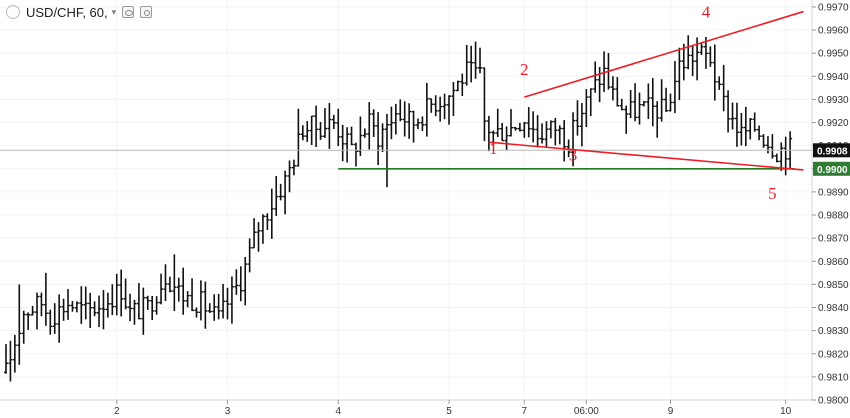 The height and width of the screenshot is (418, 850). Describe the element at coordinates (146, 12) in the screenshot. I see `settings-icon` at that location.